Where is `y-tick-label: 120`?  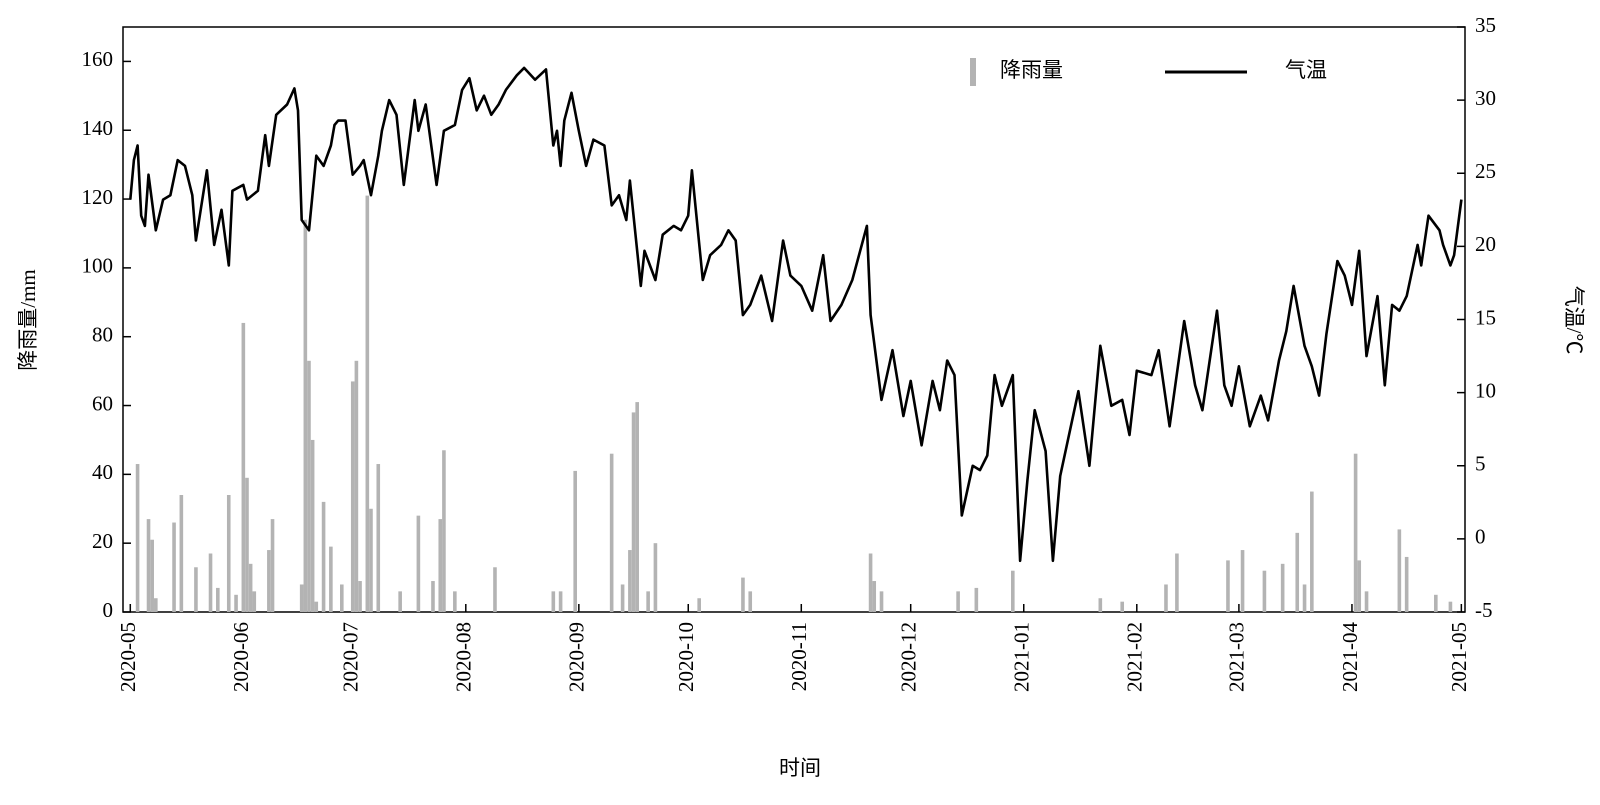
y-tick-label: 120 is located at coordinates (98, 197).